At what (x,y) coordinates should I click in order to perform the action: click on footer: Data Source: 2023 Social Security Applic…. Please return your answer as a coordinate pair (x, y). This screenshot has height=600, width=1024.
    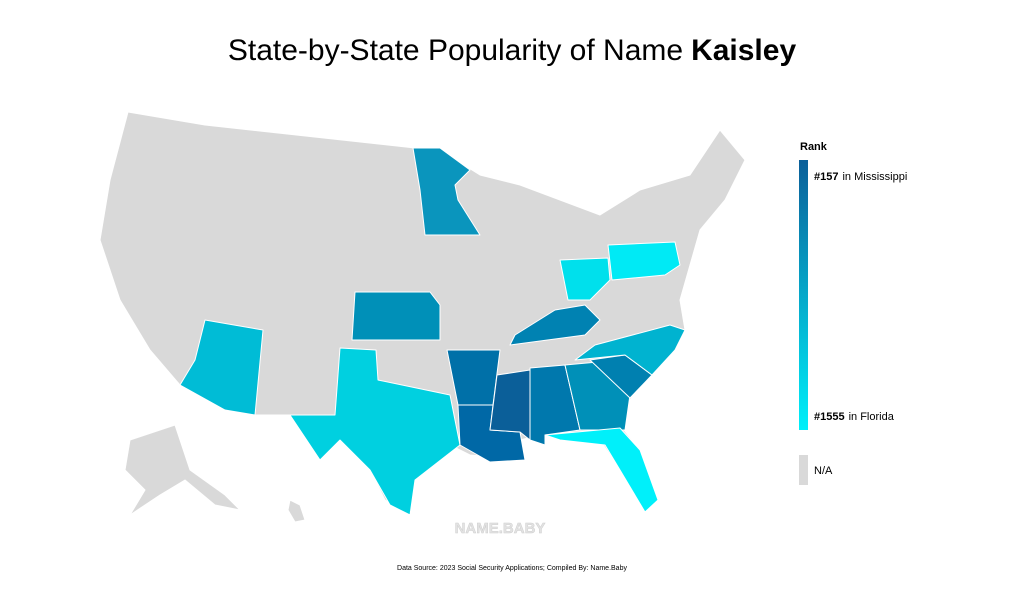
    Looking at the image, I should click on (512, 568).